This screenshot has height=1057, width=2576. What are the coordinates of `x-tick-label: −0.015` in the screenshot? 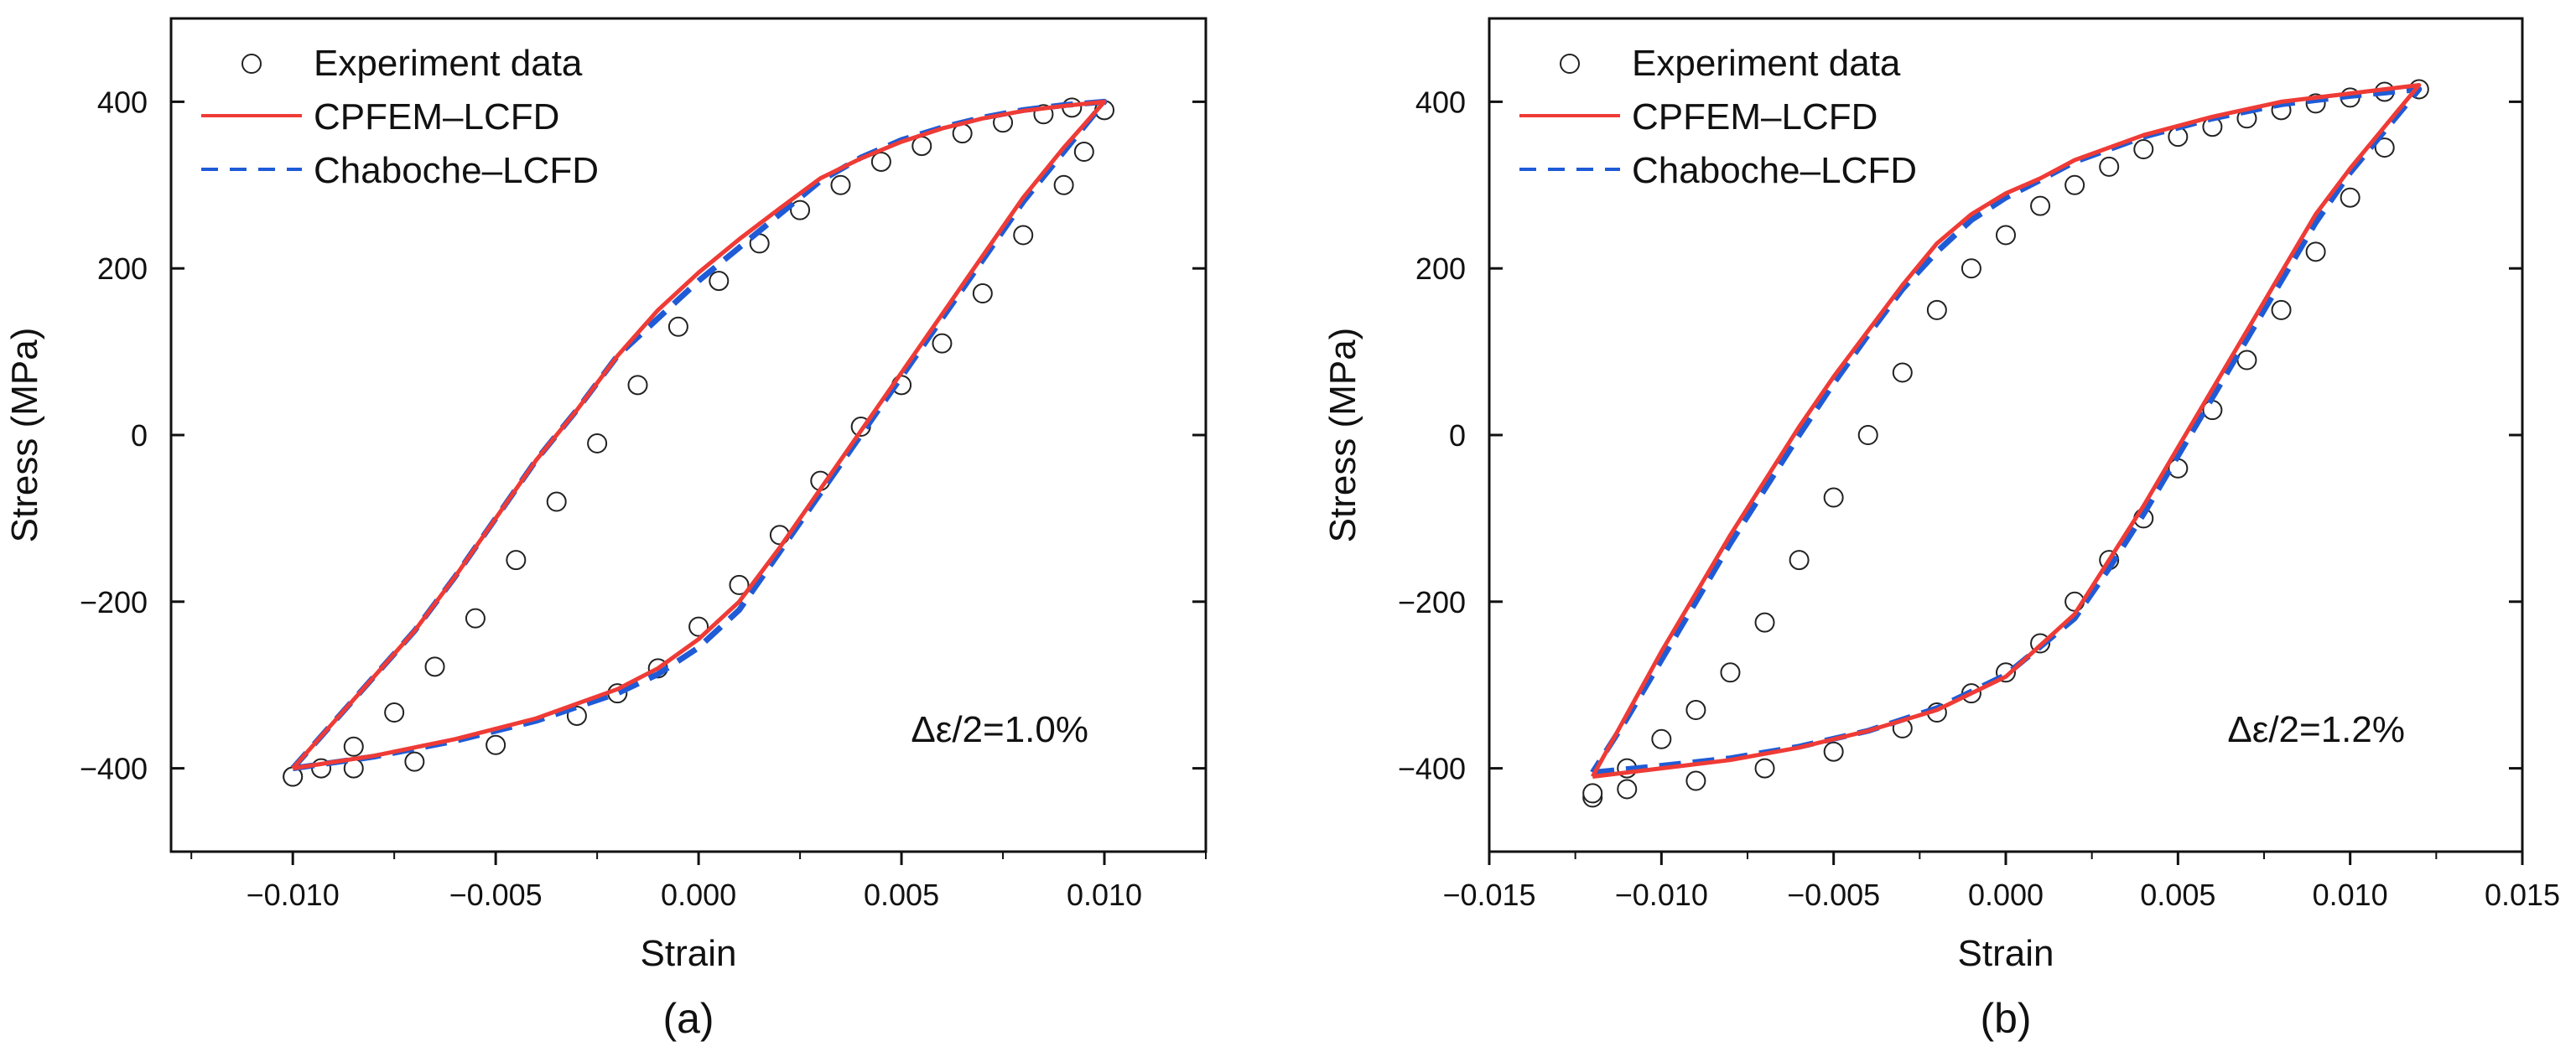 It's located at (1488, 895).